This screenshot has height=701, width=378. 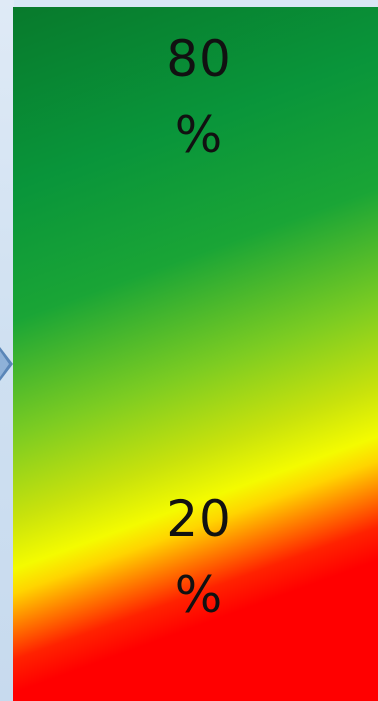 What do you see at coordinates (199, 595) in the screenshot?
I see `lower-unit: %` at bounding box center [199, 595].